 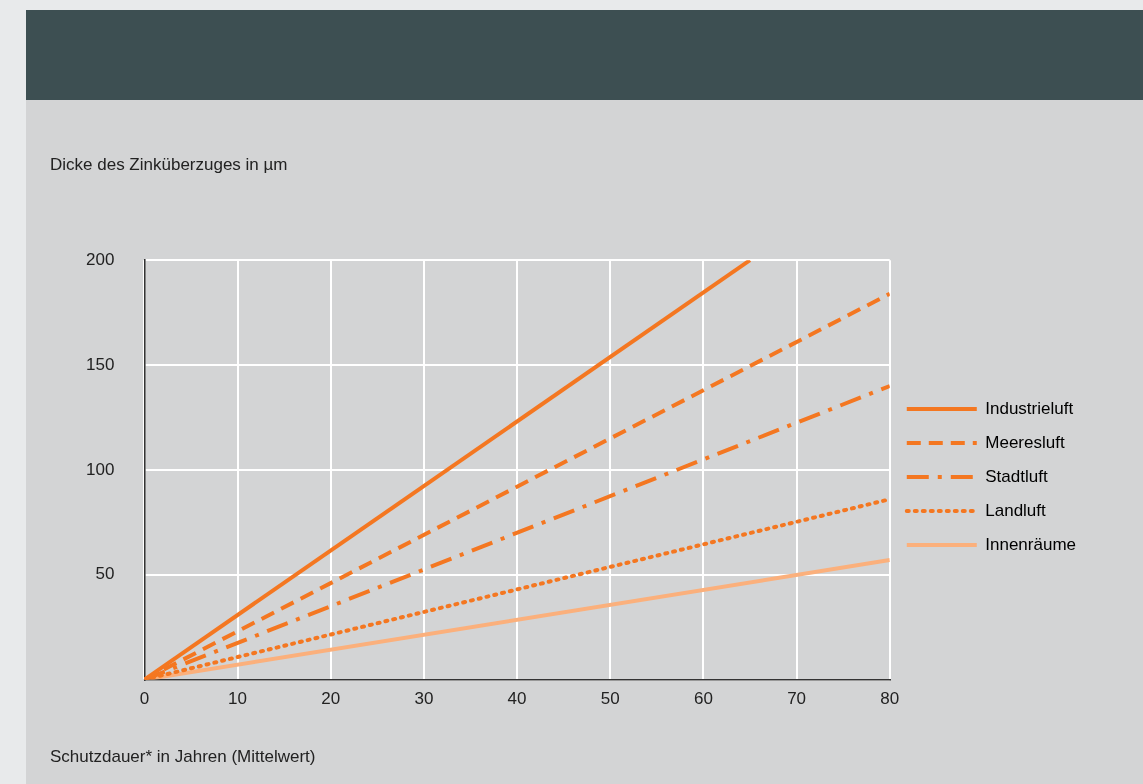 What do you see at coordinates (1029, 408) in the screenshot?
I see `legend-label: Industrieluft` at bounding box center [1029, 408].